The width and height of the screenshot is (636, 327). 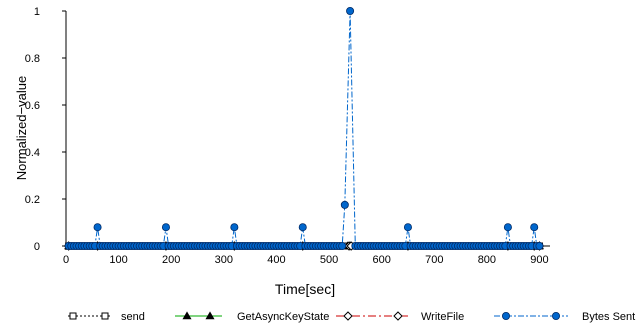 I want to click on x-tick-label: 500, so click(x=329, y=260).